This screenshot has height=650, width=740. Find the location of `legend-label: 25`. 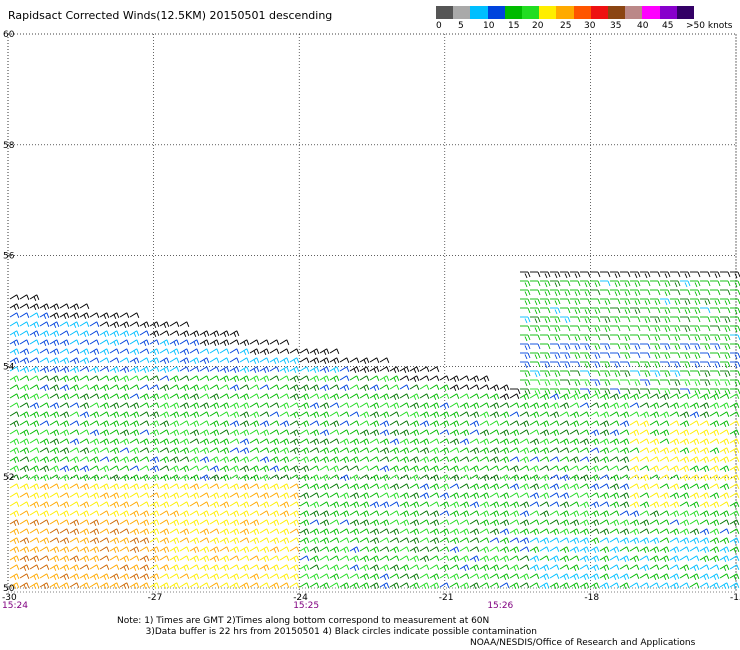

legend-label: 25 is located at coordinates (566, 26).